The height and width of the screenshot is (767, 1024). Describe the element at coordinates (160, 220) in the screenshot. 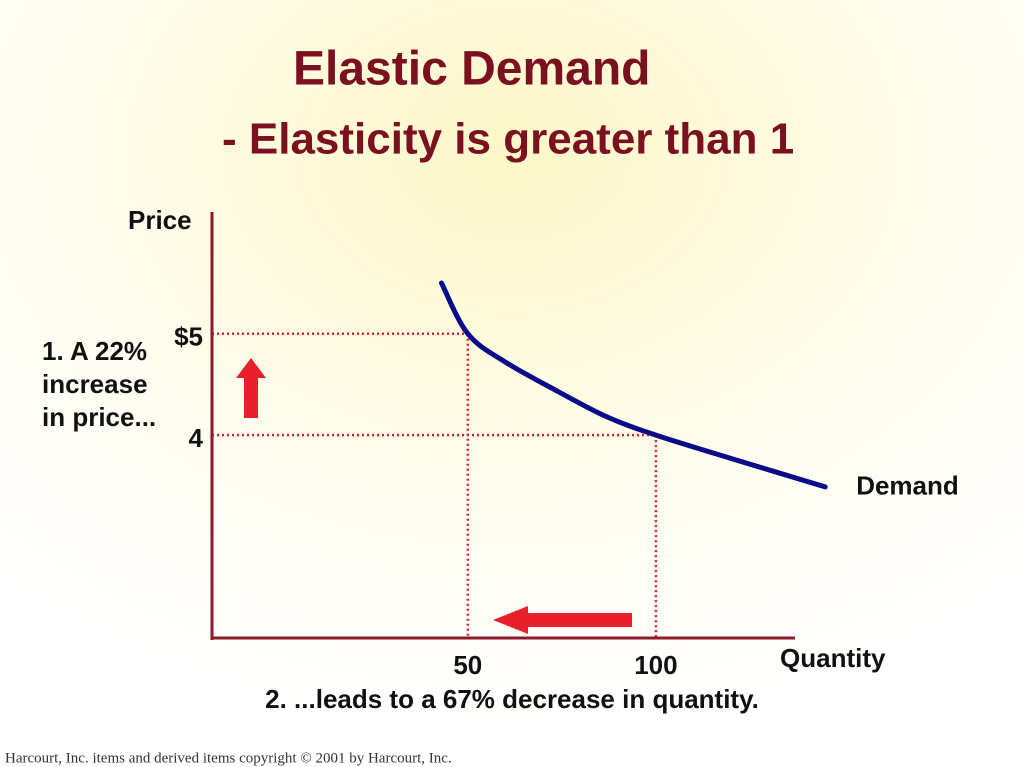

I see `y-axis-label: Price` at that location.